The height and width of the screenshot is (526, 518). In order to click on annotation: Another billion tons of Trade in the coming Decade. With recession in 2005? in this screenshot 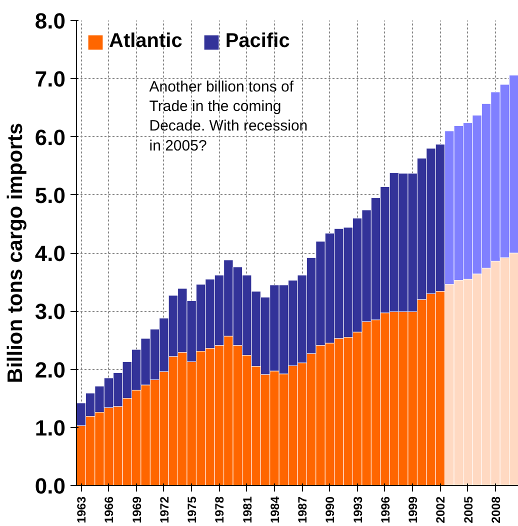, I will do `click(228, 116)`.